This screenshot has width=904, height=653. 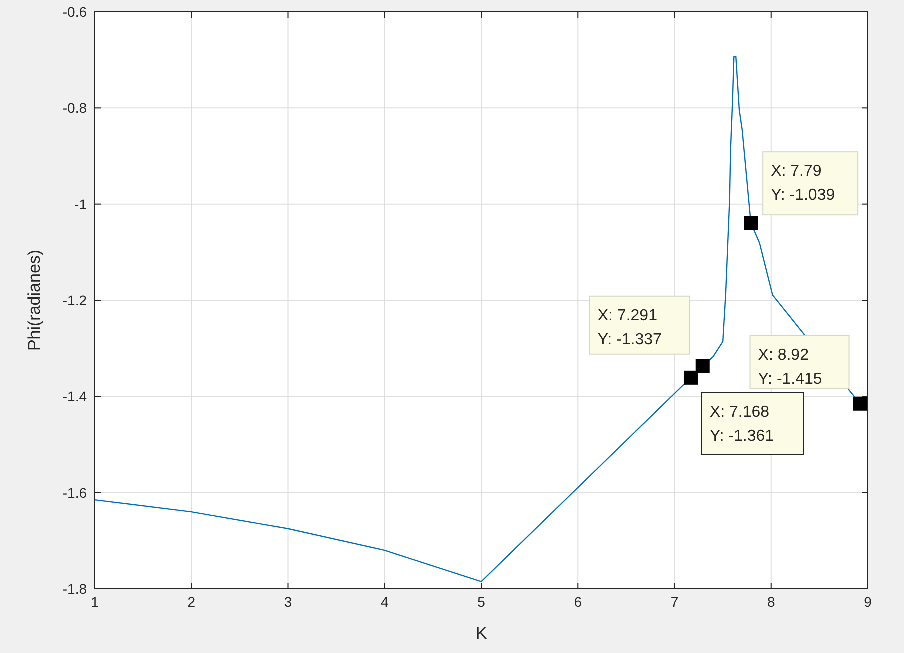 What do you see at coordinates (630, 327) in the screenshot?
I see `annotation: X: 7.291 Y: -1.337` at bounding box center [630, 327].